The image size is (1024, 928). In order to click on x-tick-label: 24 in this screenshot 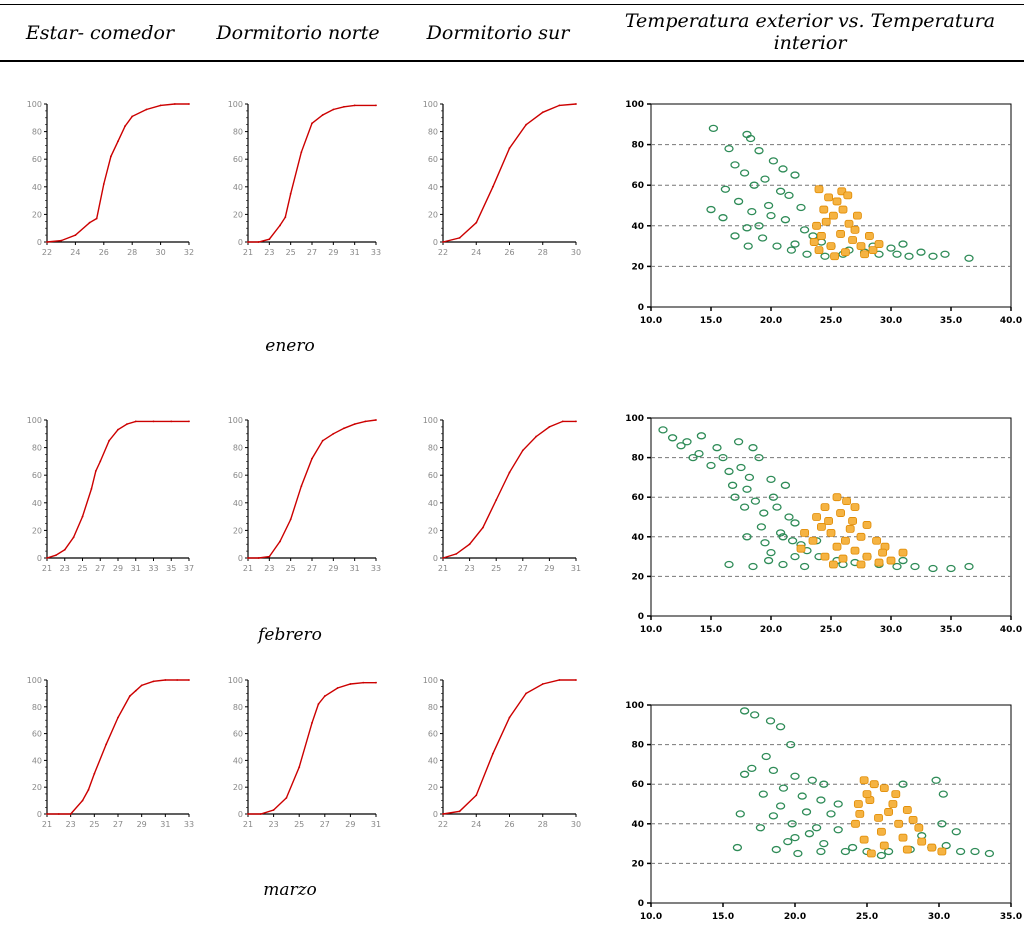, I will do `click(75, 252)`.